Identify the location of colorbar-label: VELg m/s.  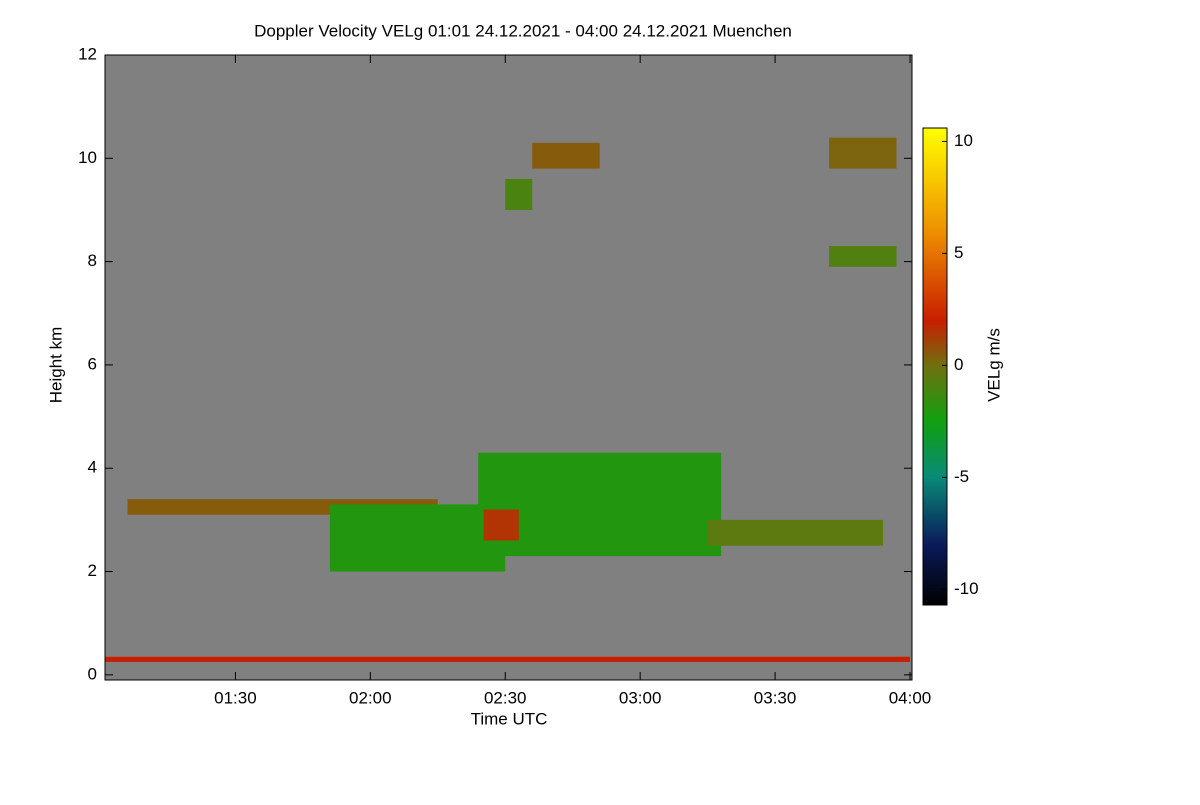
(993, 365).